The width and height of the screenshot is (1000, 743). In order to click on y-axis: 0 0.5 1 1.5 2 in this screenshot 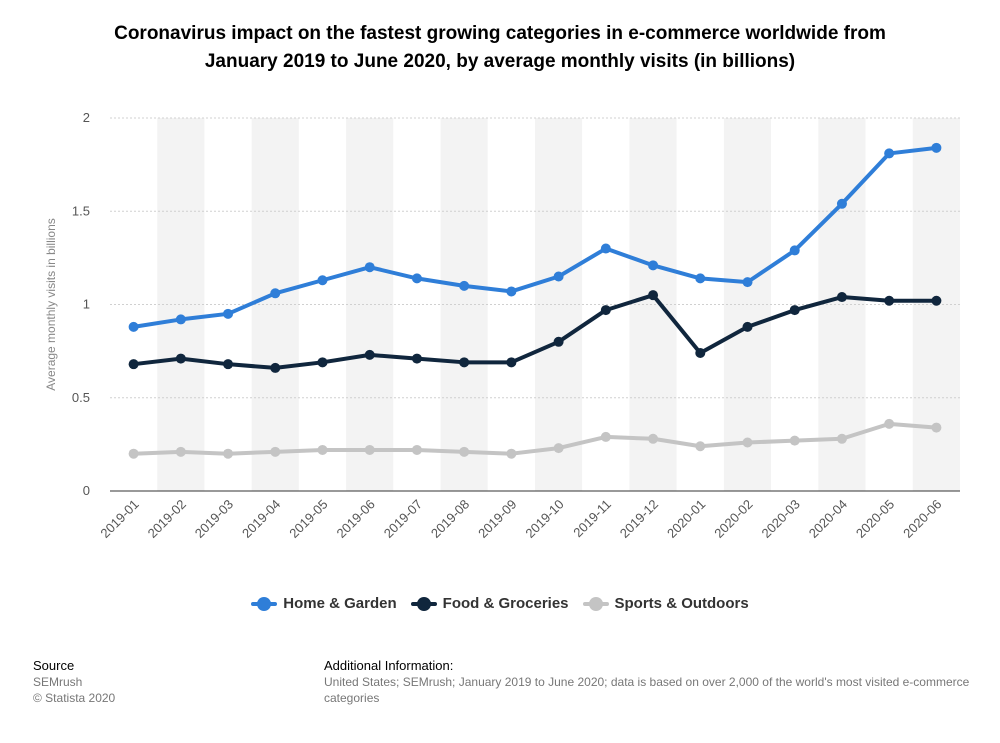, I will do `click(81, 304)`.